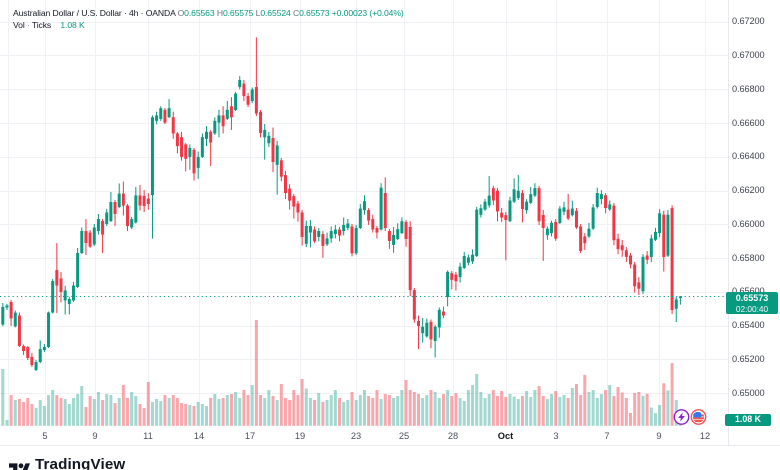 The height and width of the screenshot is (470, 780). I want to click on high-label: H, so click(219, 13).